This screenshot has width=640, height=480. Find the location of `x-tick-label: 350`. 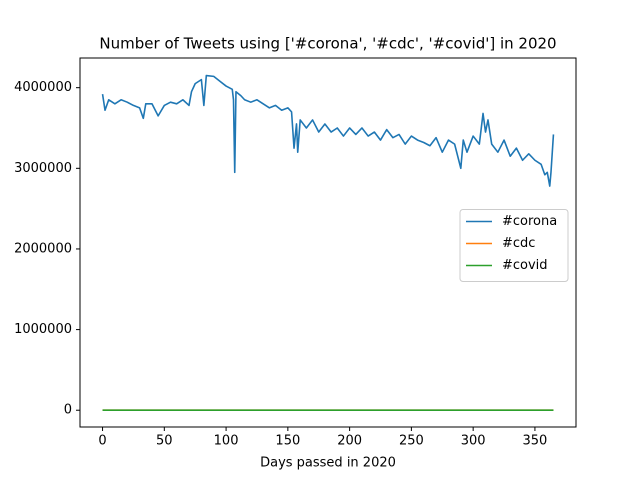

x-tick-label: 350 is located at coordinates (535, 441).